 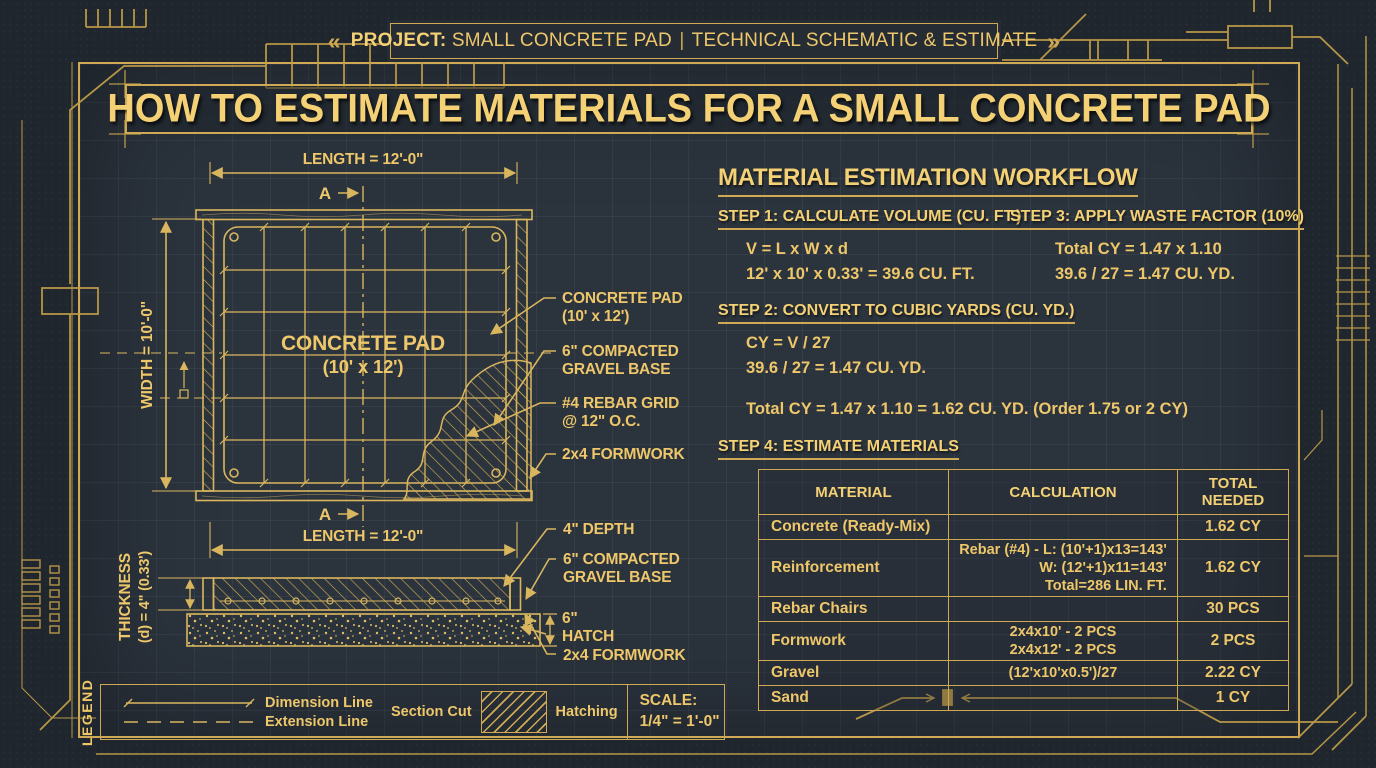 I want to click on callout-rebar-grid-line1: #4 REBAR GRID, so click(x=620, y=403).